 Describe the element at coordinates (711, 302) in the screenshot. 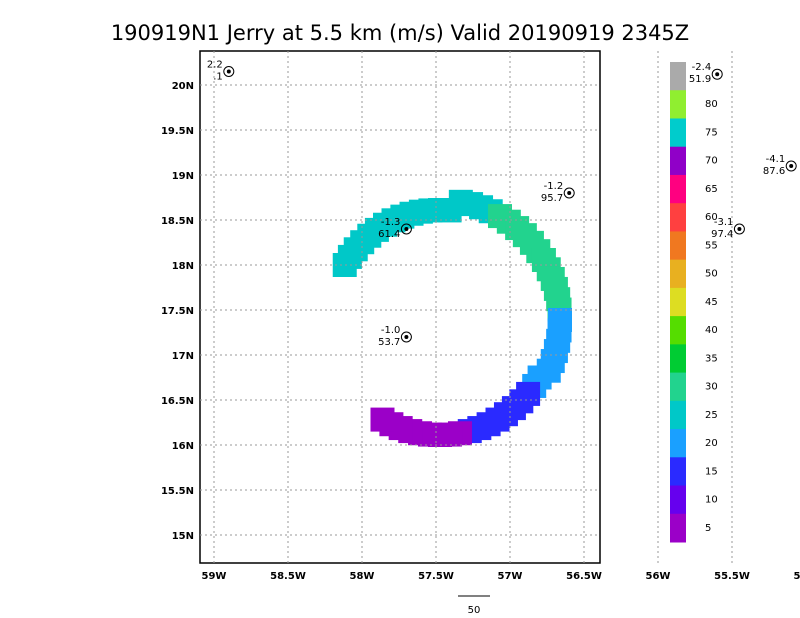

I see `colorbar-label: 45` at that location.